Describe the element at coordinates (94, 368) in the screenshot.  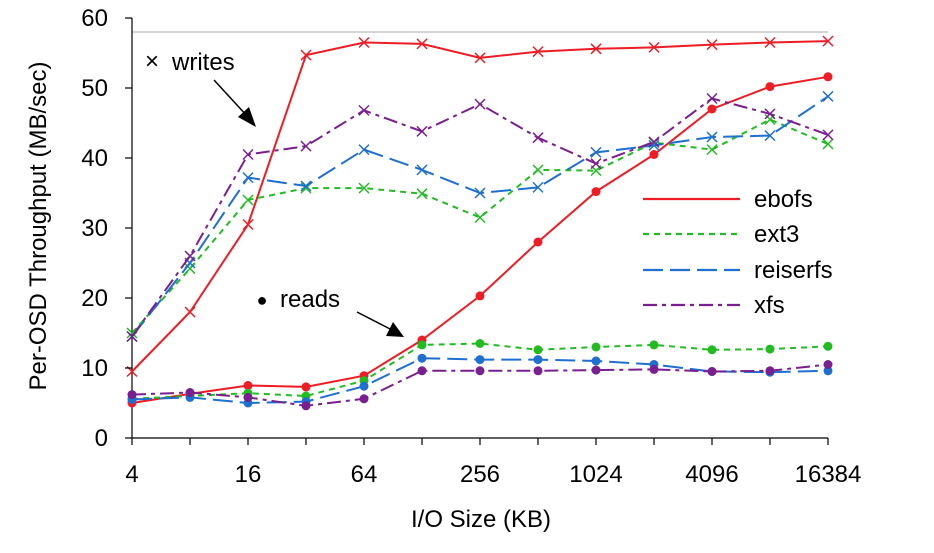
I see `y-tick-label: 10` at that location.